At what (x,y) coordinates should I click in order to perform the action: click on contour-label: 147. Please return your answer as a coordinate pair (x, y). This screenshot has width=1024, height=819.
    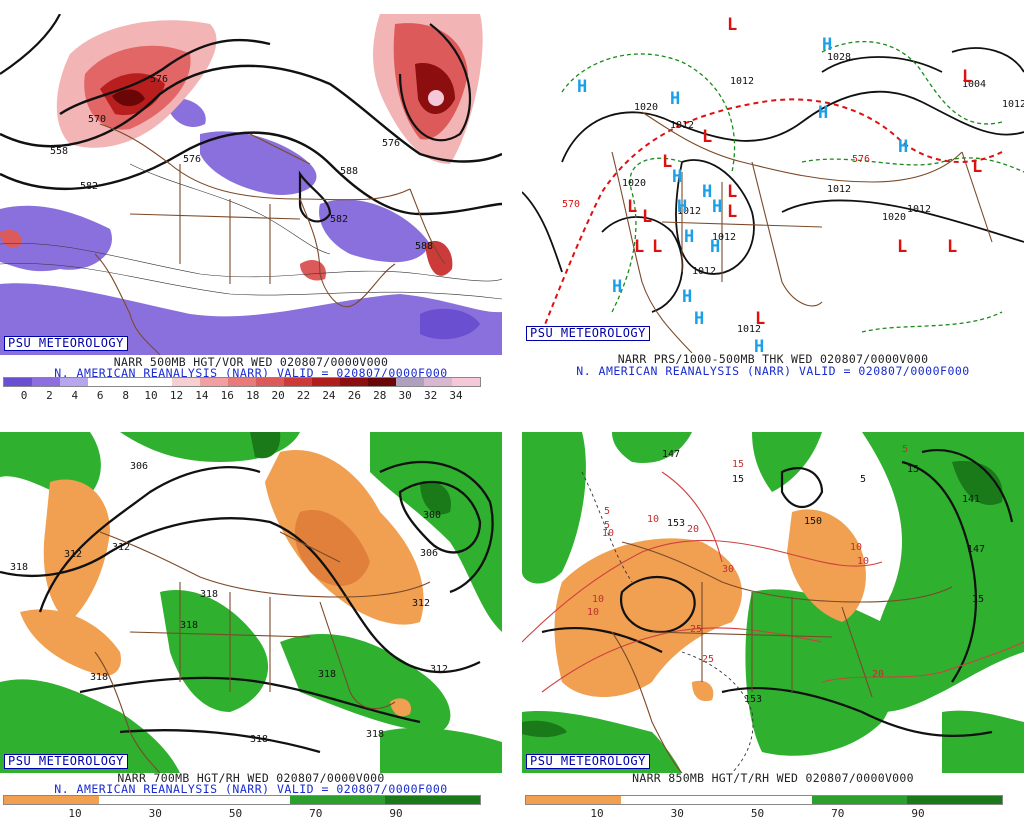
    Looking at the image, I should click on (671, 454).